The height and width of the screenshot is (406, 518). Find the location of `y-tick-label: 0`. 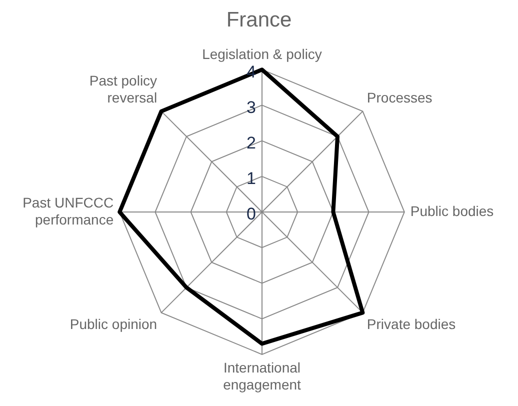

y-tick-label: 0 is located at coordinates (251, 214).